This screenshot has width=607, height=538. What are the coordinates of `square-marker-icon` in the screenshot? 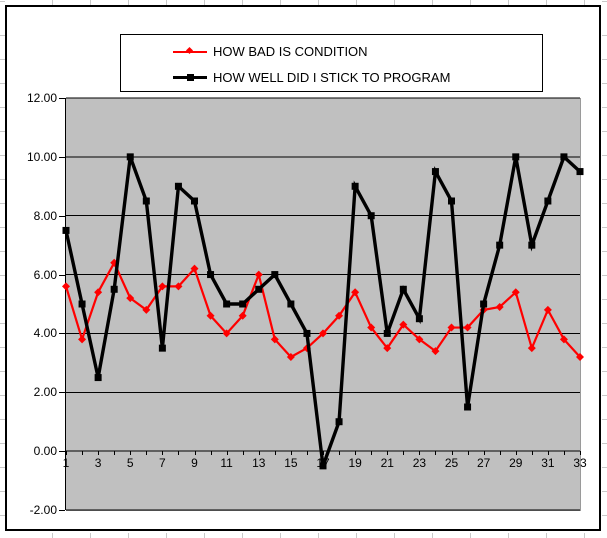 It's located at (190, 77).